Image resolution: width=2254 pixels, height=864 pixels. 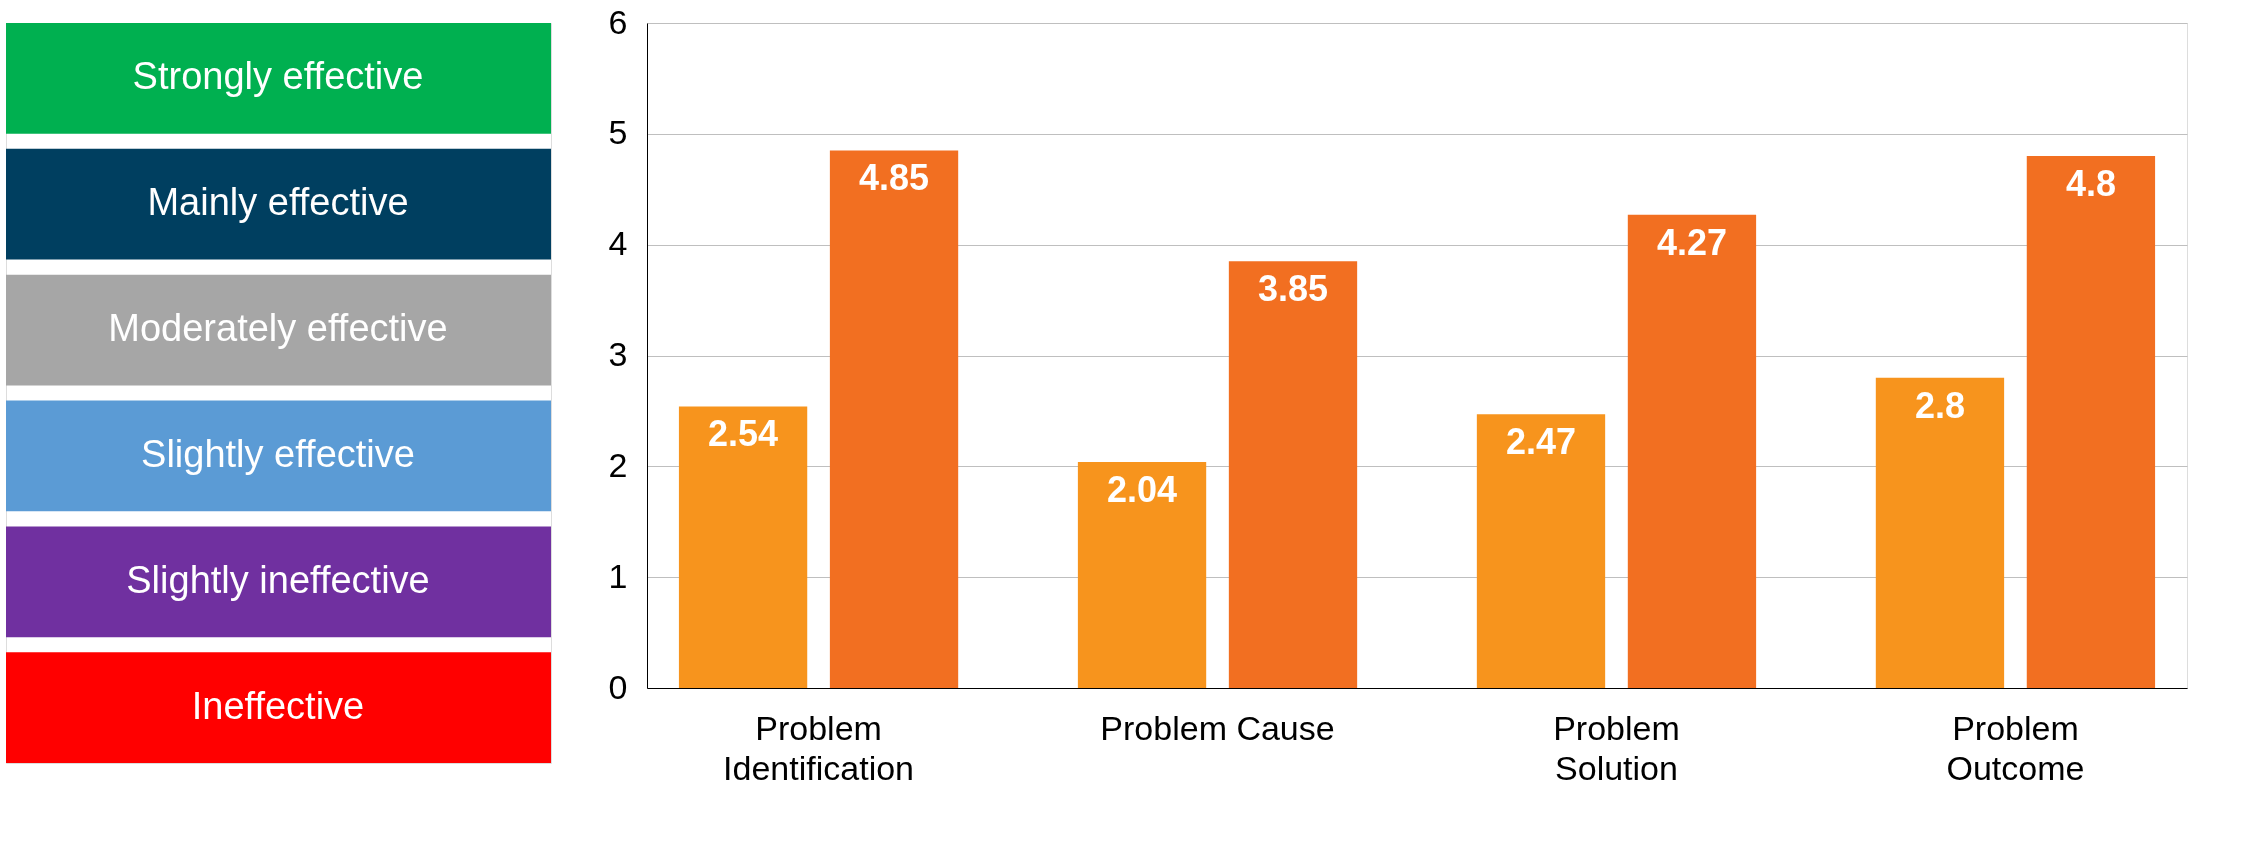 What do you see at coordinates (1541, 442) in the screenshot?
I see `data-label: 2.47` at bounding box center [1541, 442].